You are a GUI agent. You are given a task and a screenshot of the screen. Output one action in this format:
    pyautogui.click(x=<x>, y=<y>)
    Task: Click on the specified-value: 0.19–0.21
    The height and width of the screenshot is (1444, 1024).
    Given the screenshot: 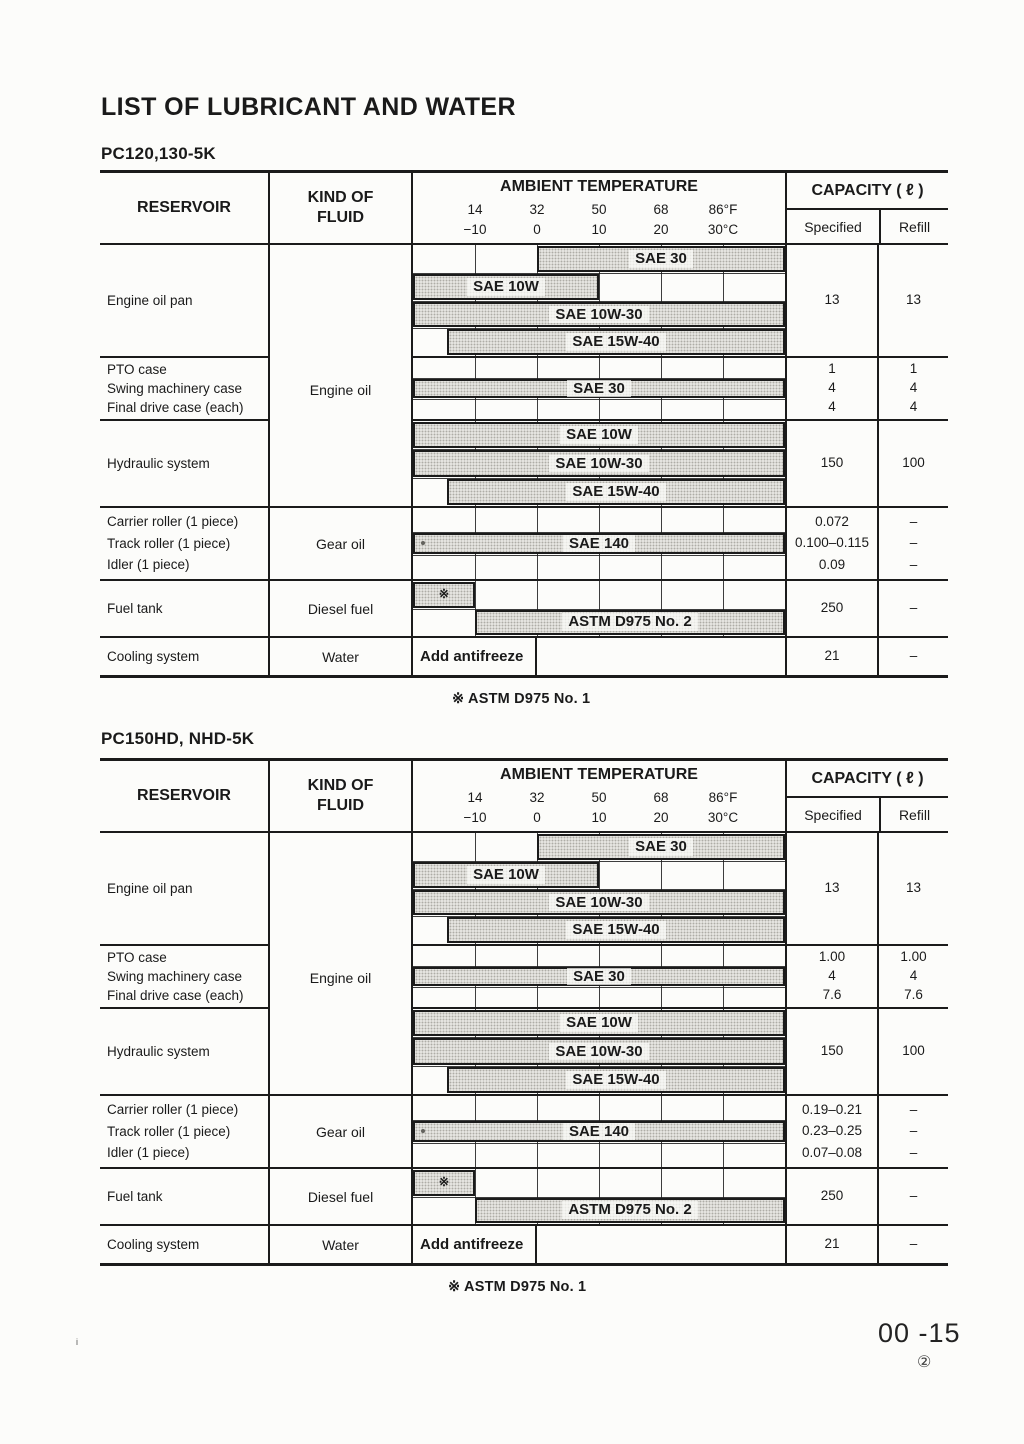 What is the action you would take?
    pyautogui.click(x=832, y=1109)
    